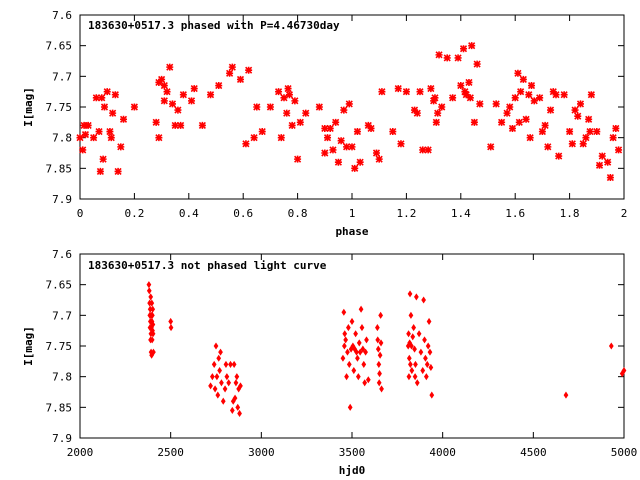 The height and width of the screenshot is (480, 640). Describe the element at coordinates (243, 213) in the screenshot. I see `x-tick-label: 0.6` at that location.